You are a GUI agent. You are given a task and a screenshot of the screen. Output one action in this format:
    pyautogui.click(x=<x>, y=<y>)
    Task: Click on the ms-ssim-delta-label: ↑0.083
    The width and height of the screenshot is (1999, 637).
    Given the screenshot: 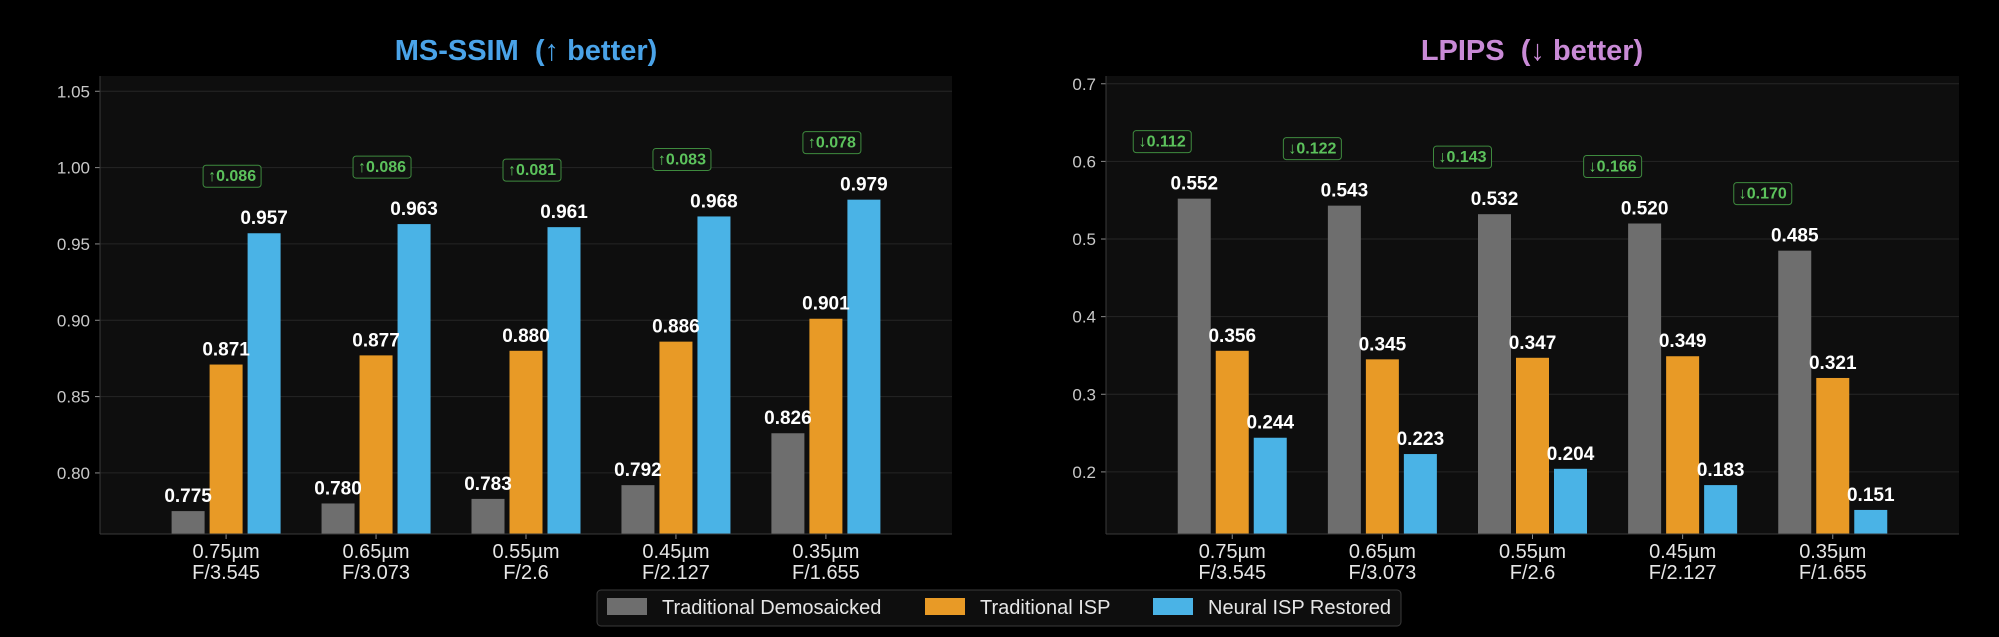 What is the action you would take?
    pyautogui.click(x=682, y=159)
    